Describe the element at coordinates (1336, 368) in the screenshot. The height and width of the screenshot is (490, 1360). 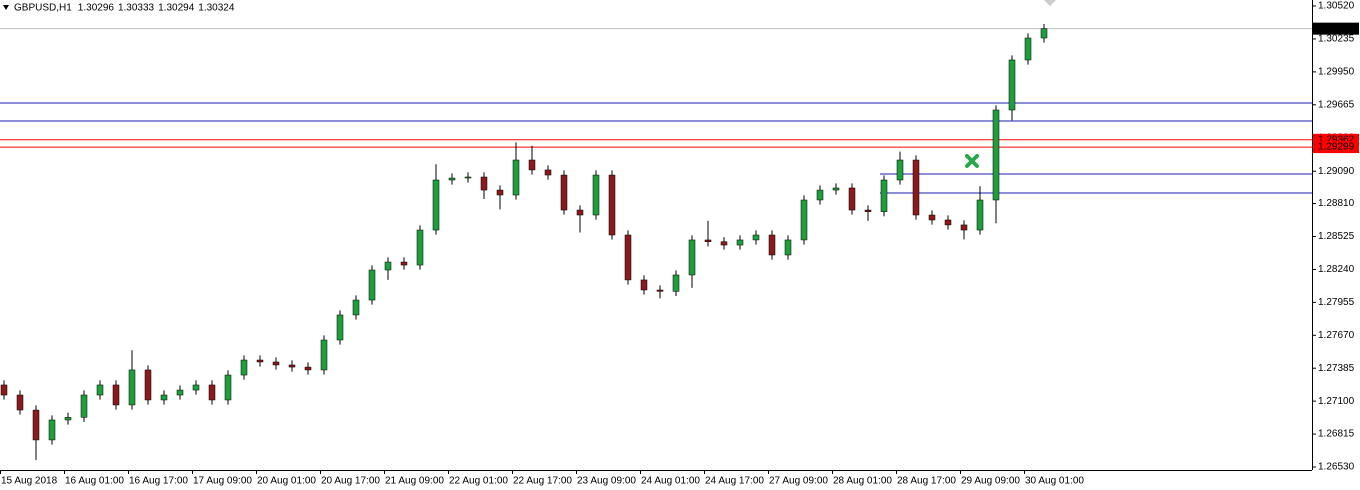
I see `y-tick-label: 1.27385` at that location.